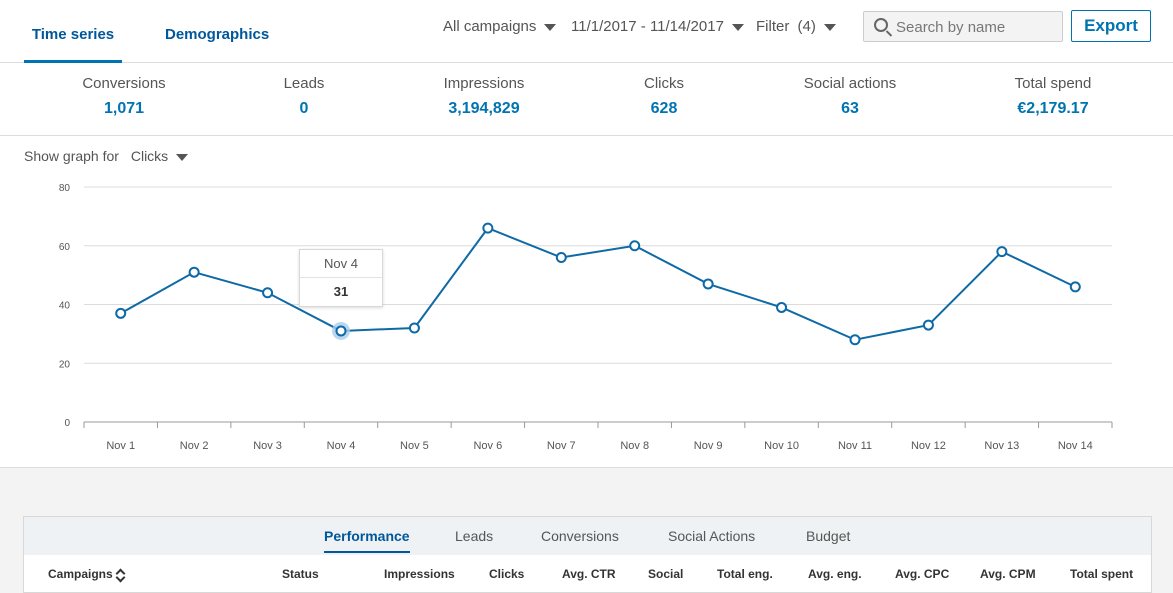  What do you see at coordinates (634, 446) in the screenshot?
I see `x-tick-label: Nov 8` at bounding box center [634, 446].